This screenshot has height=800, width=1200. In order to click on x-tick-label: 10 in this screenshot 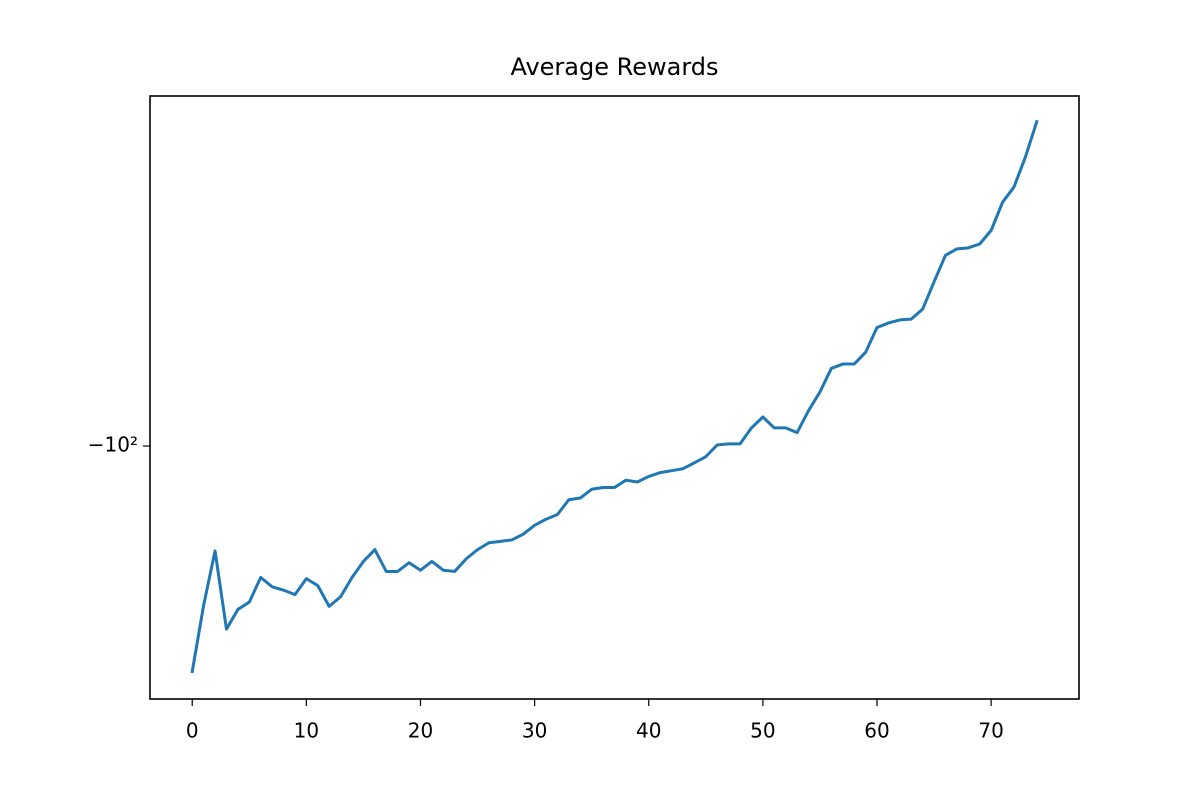, I will do `click(306, 731)`.